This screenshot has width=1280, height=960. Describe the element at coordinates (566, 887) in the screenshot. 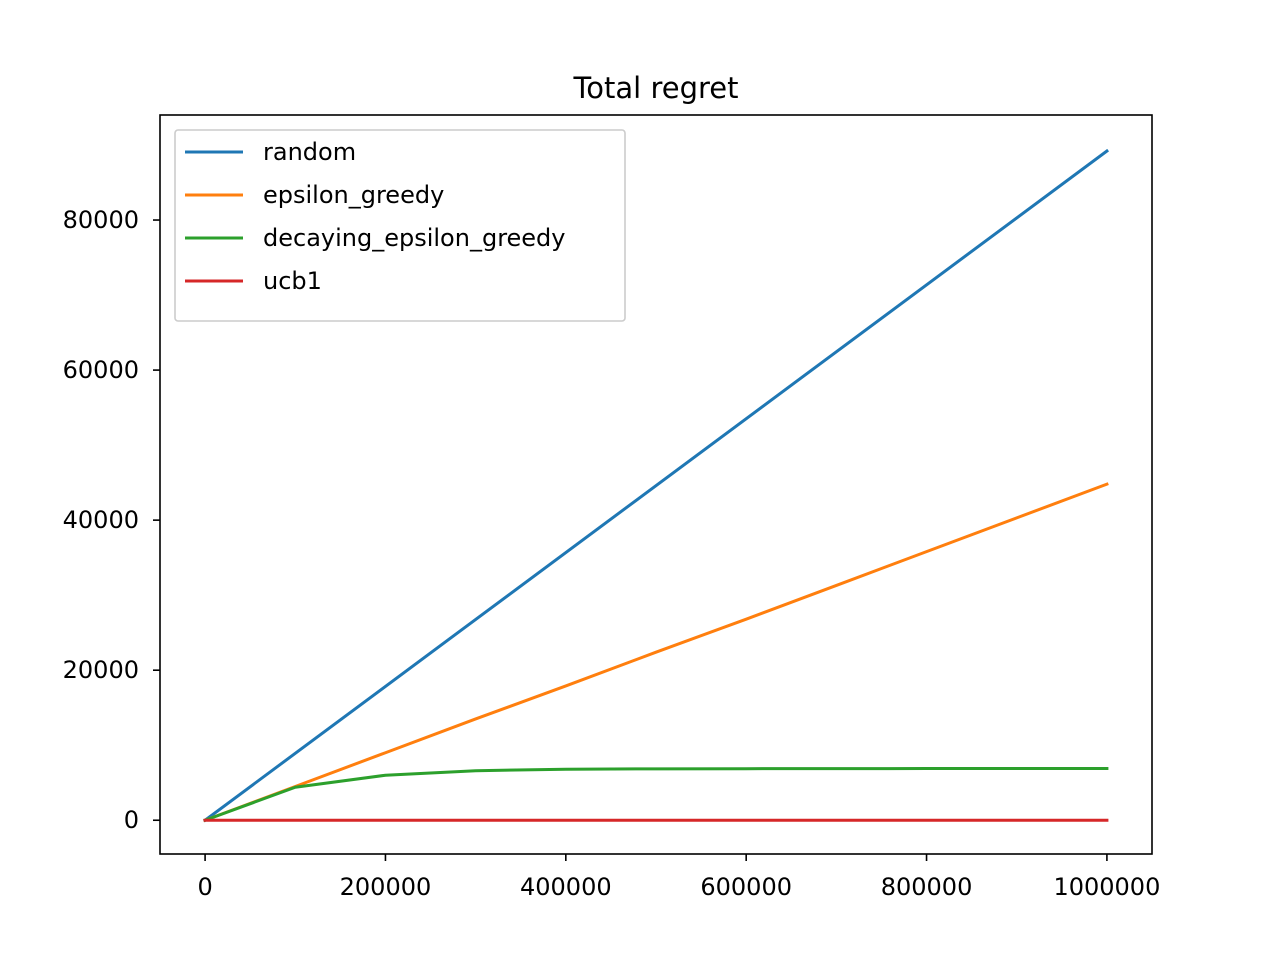

I see `x-tick-label: 400000` at that location.